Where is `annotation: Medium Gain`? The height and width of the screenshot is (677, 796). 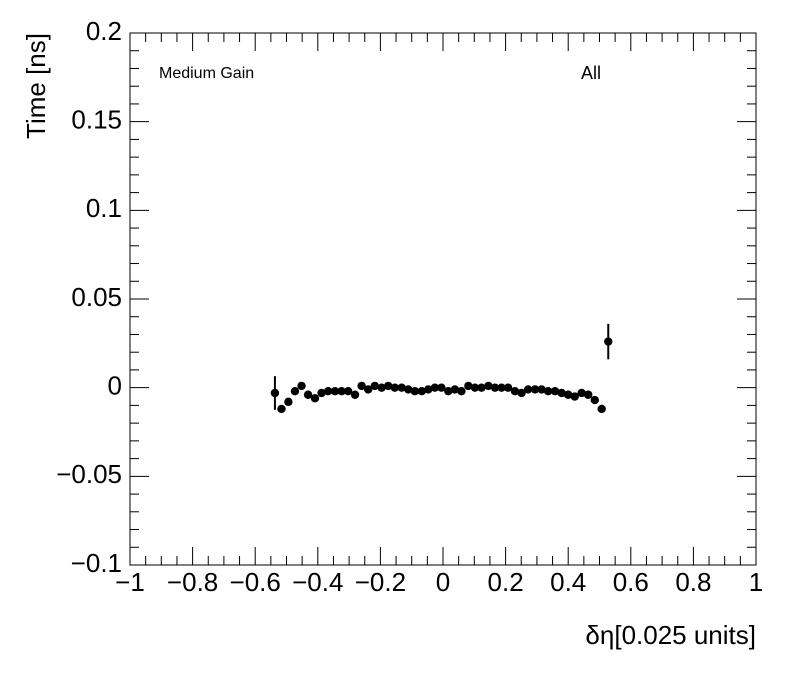 annotation: Medium Gain is located at coordinates (206, 73).